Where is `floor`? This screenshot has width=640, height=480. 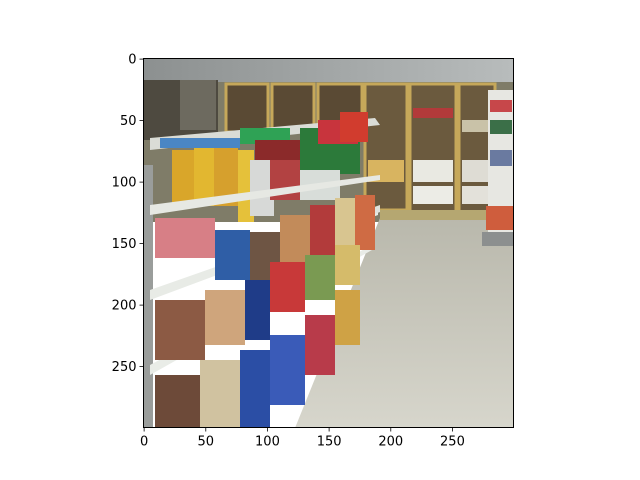 floor is located at coordinates (404, 323).